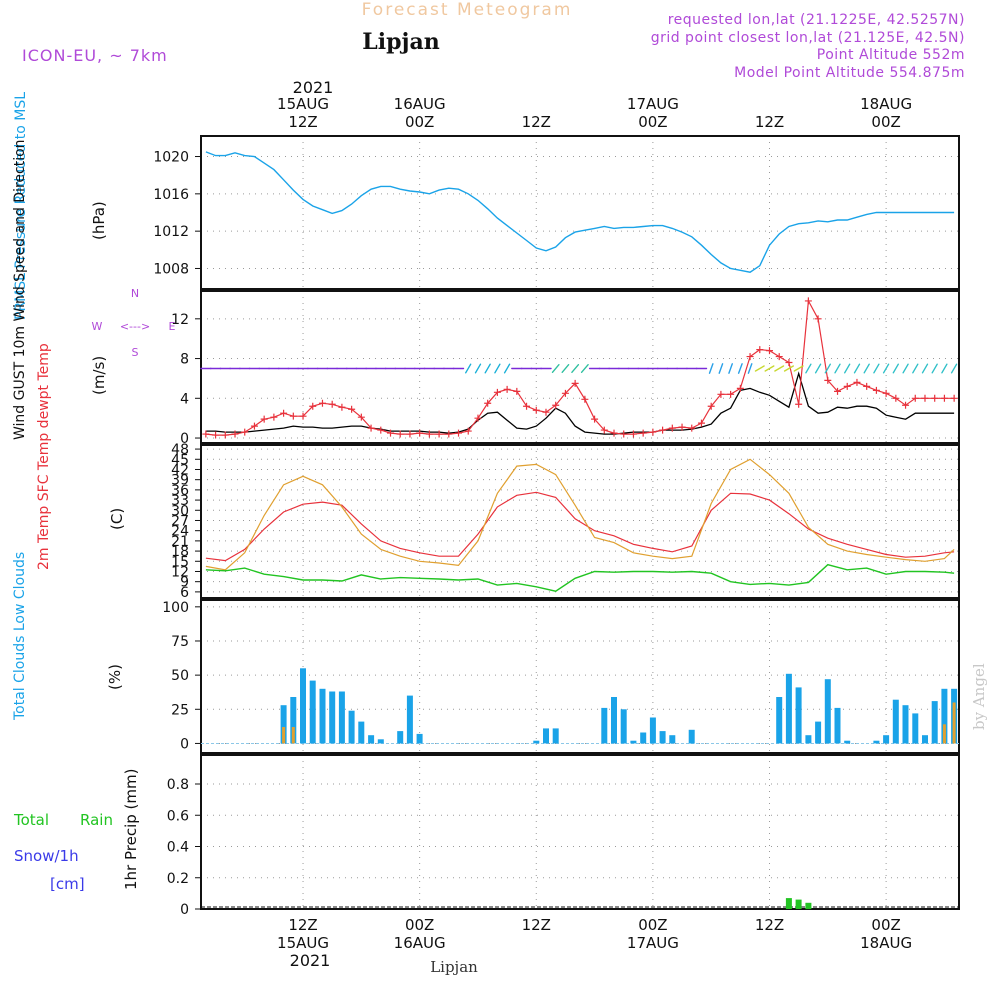  What do you see at coordinates (20, 289) in the screenshot?
I see `wind-axis-title: Wind GUST 10m Wind Speed and Direction` at bounding box center [20, 289].